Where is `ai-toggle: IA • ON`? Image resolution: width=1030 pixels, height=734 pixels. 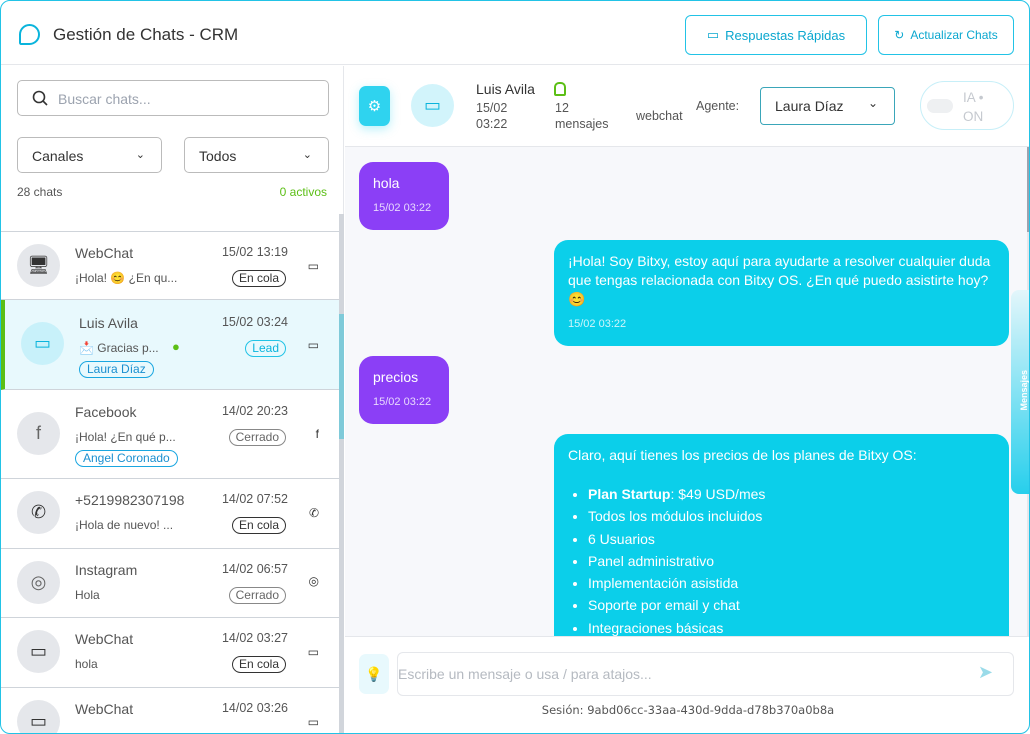 ai-toggle: IA • ON is located at coordinates (967, 105).